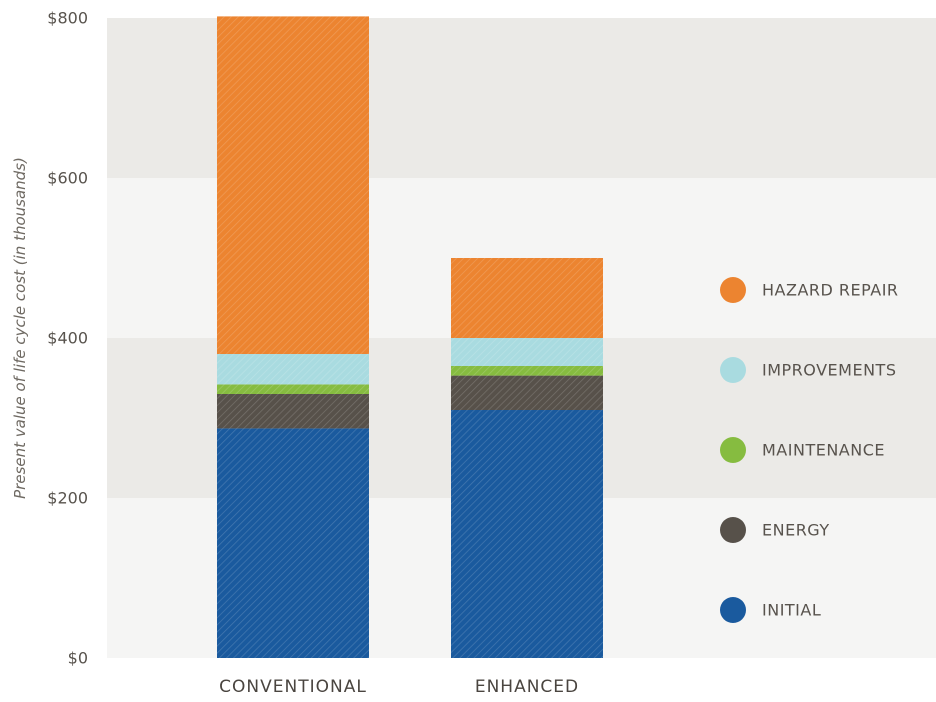  I want to click on bar-stack-enhanced, so click(527, 458).